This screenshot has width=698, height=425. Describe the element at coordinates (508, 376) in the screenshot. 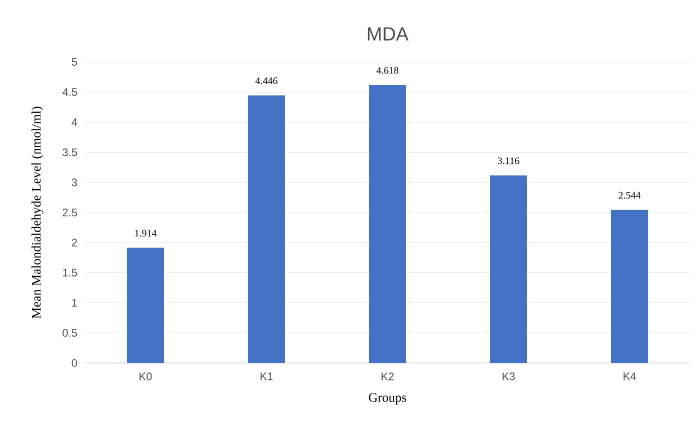

I see `x-tick-label: K3` at that location.